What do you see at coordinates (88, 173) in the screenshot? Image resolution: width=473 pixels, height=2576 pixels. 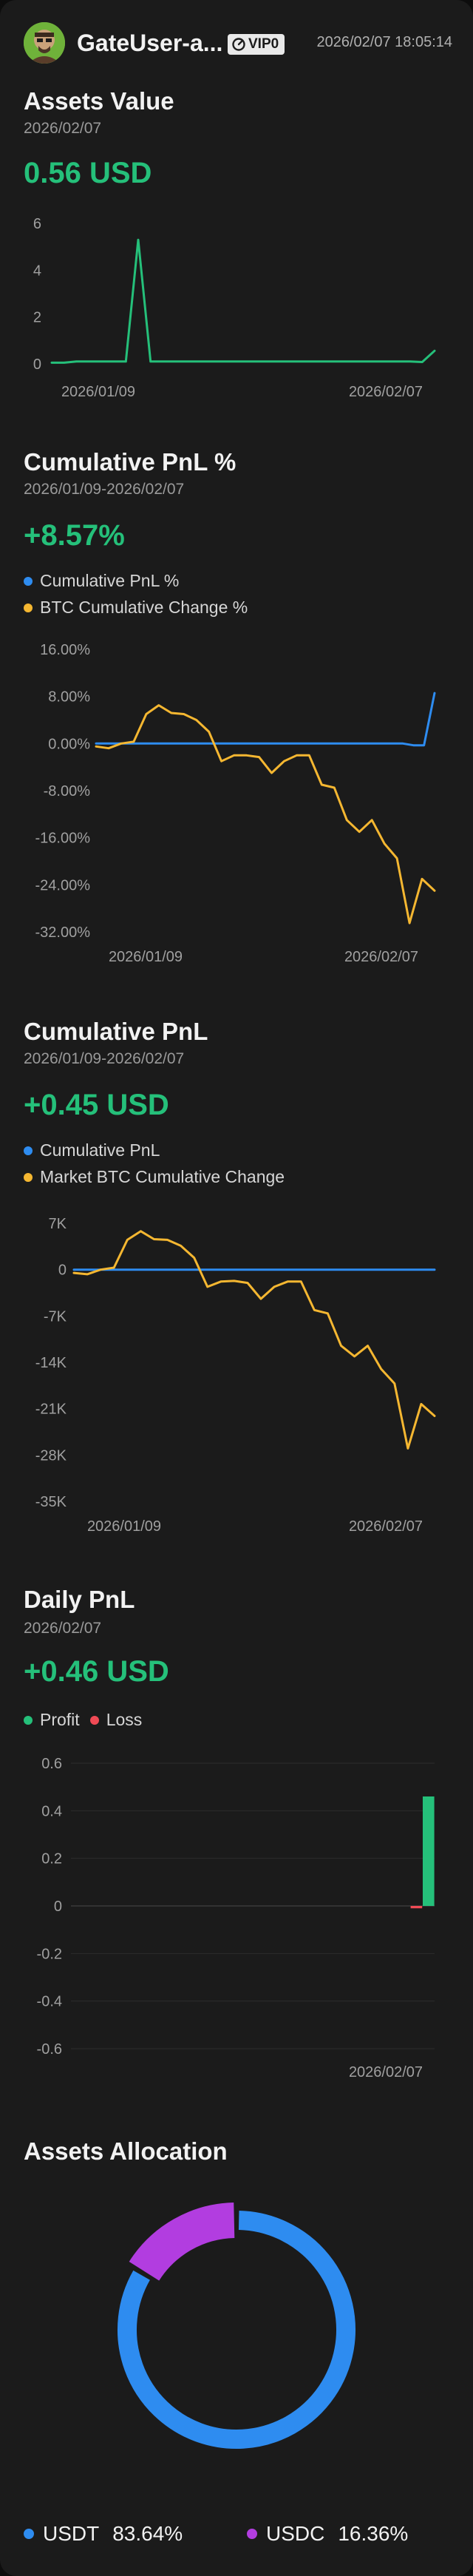 I see `assets-value-amount: 0.56 USD` at bounding box center [88, 173].